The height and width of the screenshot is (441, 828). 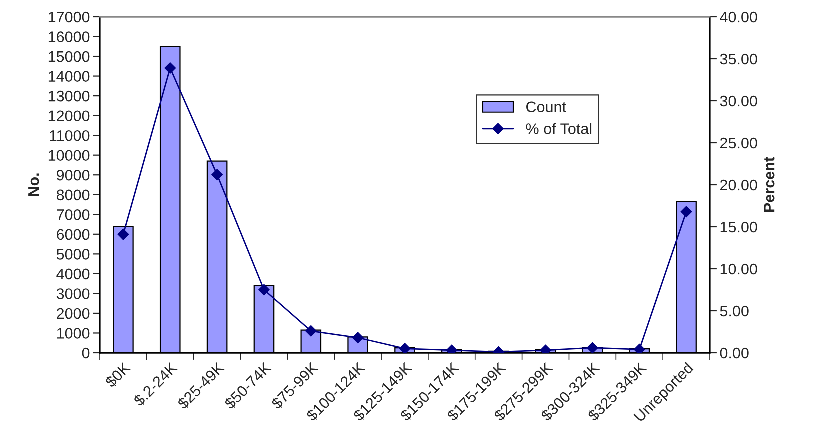 What do you see at coordinates (73, 175) in the screenshot?
I see `y-tick-label: 9000` at bounding box center [73, 175].